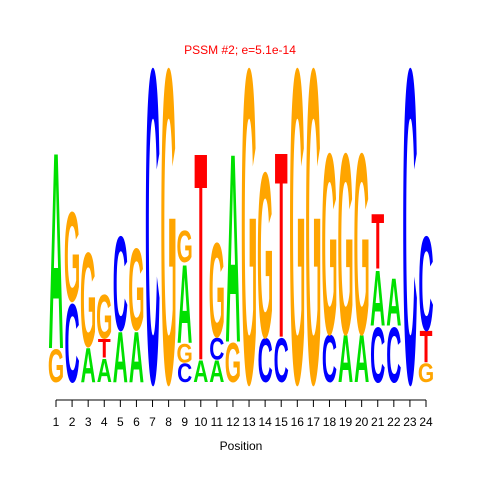 Image resolution: width=480 pixels, height=480 pixels. Describe the element at coordinates (265, 422) in the screenshot. I see `x-tick-label: 14` at that location.